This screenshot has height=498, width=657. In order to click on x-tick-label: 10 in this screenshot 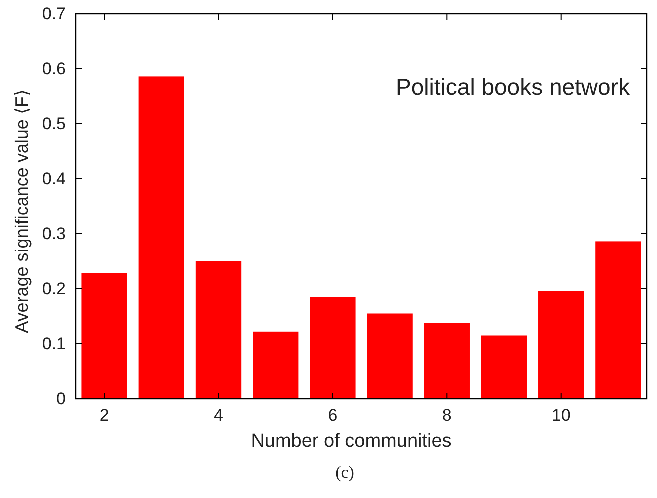, I will do `click(561, 416)`.